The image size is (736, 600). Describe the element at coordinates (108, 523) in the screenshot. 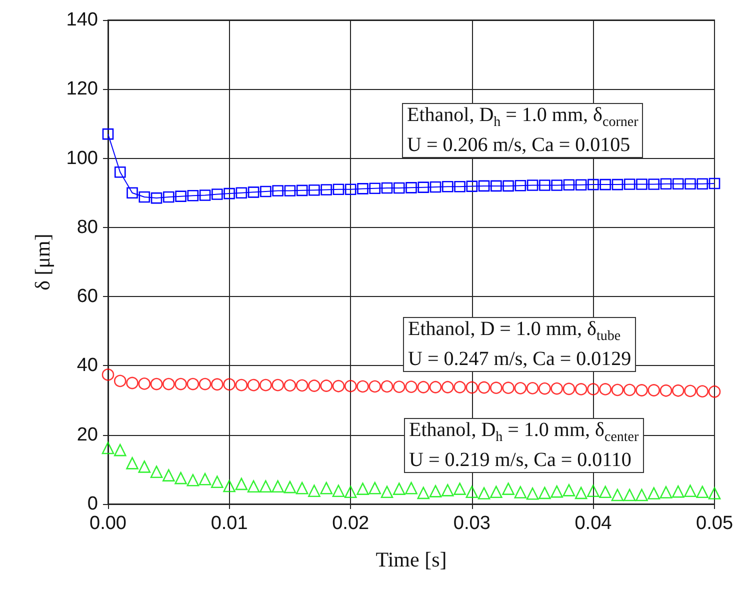

I see `x-tick-label: 0.00` at that location.